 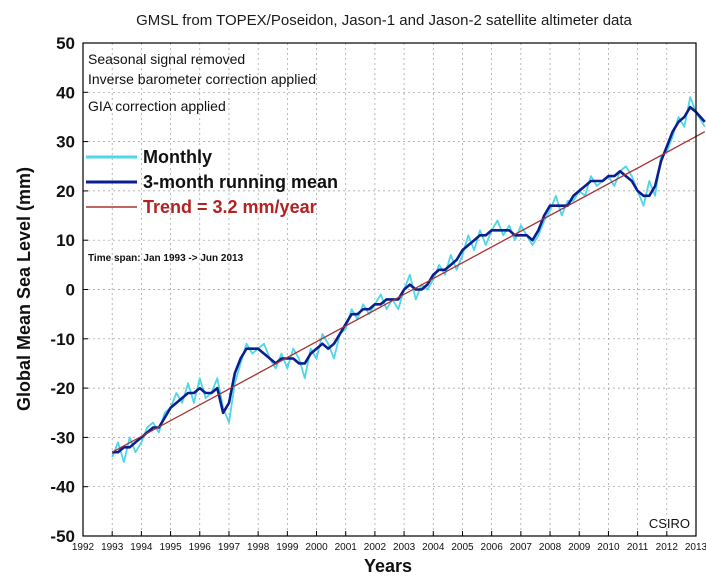 What do you see at coordinates (65, 240) in the screenshot?
I see `y-tick-label: 10` at bounding box center [65, 240].